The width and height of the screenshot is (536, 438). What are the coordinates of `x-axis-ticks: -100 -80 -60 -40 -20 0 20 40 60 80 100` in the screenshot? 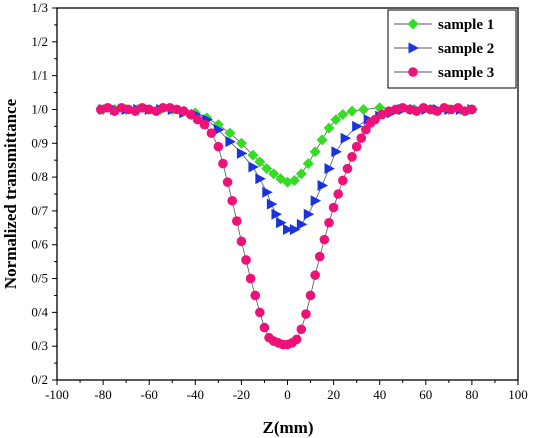 It's located at (286, 391).